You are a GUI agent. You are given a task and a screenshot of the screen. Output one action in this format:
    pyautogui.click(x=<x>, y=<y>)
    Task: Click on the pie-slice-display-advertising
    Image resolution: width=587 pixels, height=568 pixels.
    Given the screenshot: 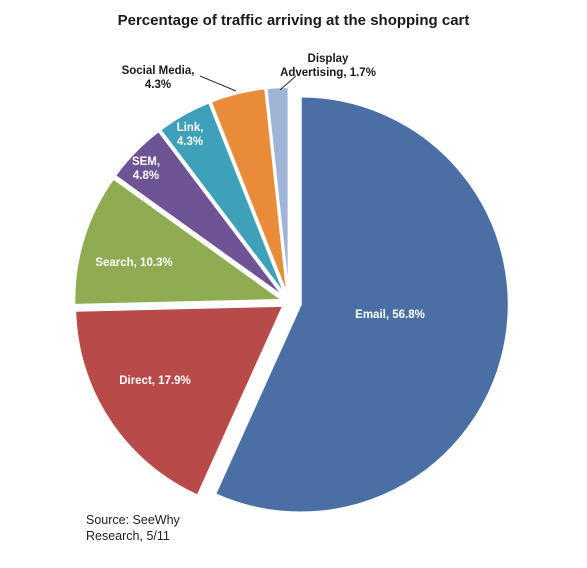 What is the action you would take?
    pyautogui.click(x=277, y=191)
    